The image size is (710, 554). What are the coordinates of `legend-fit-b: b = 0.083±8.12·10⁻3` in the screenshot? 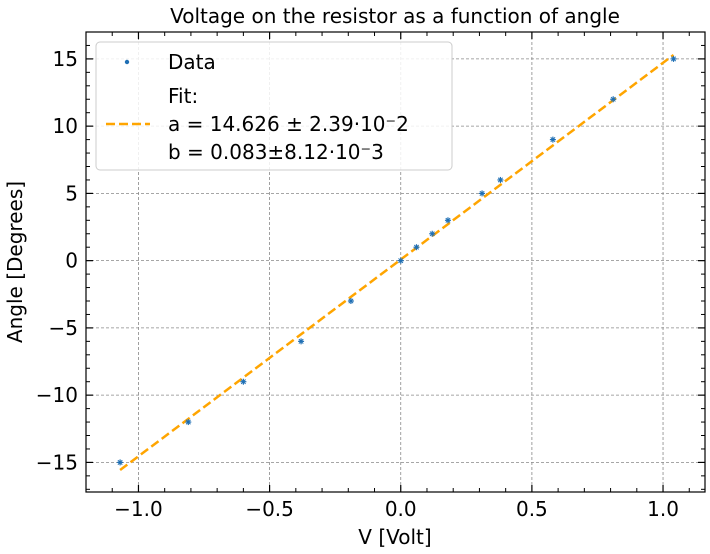 It's located at (276, 152).